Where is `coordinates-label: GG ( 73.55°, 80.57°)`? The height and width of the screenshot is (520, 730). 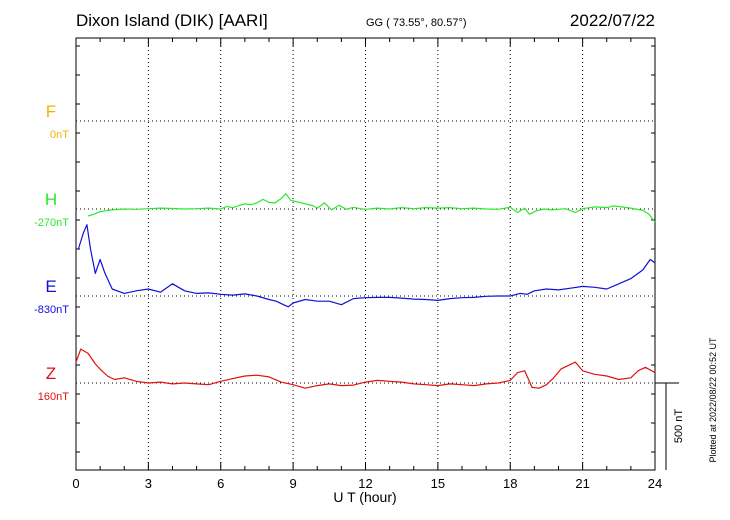 coordinates-label: GG ( 73.55°, 80.57°) is located at coordinates (416, 23).